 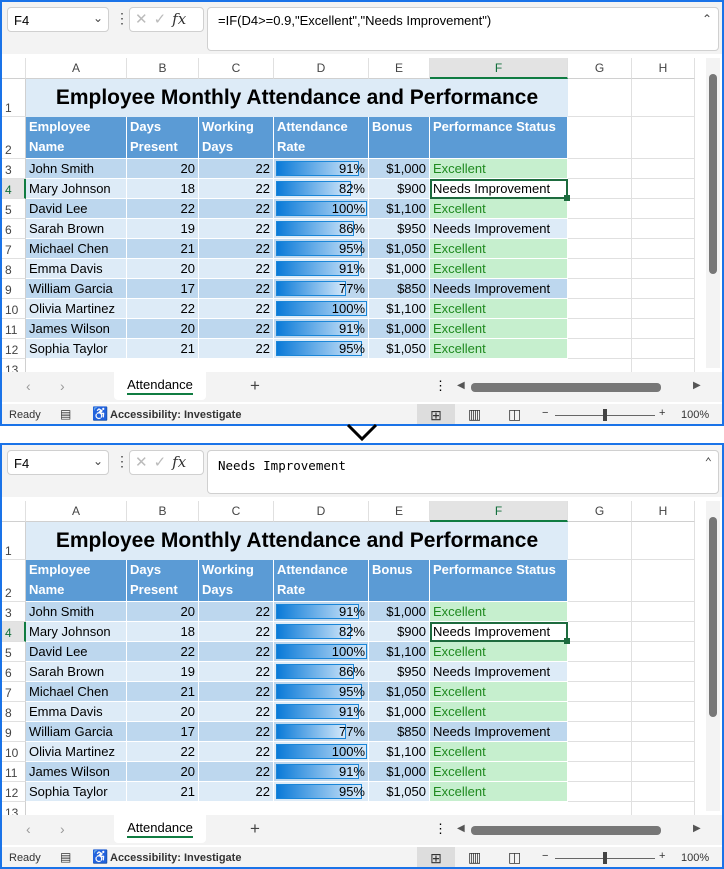 What do you see at coordinates (255, 385) in the screenshot?
I see `add-sheet-button: +` at bounding box center [255, 385].